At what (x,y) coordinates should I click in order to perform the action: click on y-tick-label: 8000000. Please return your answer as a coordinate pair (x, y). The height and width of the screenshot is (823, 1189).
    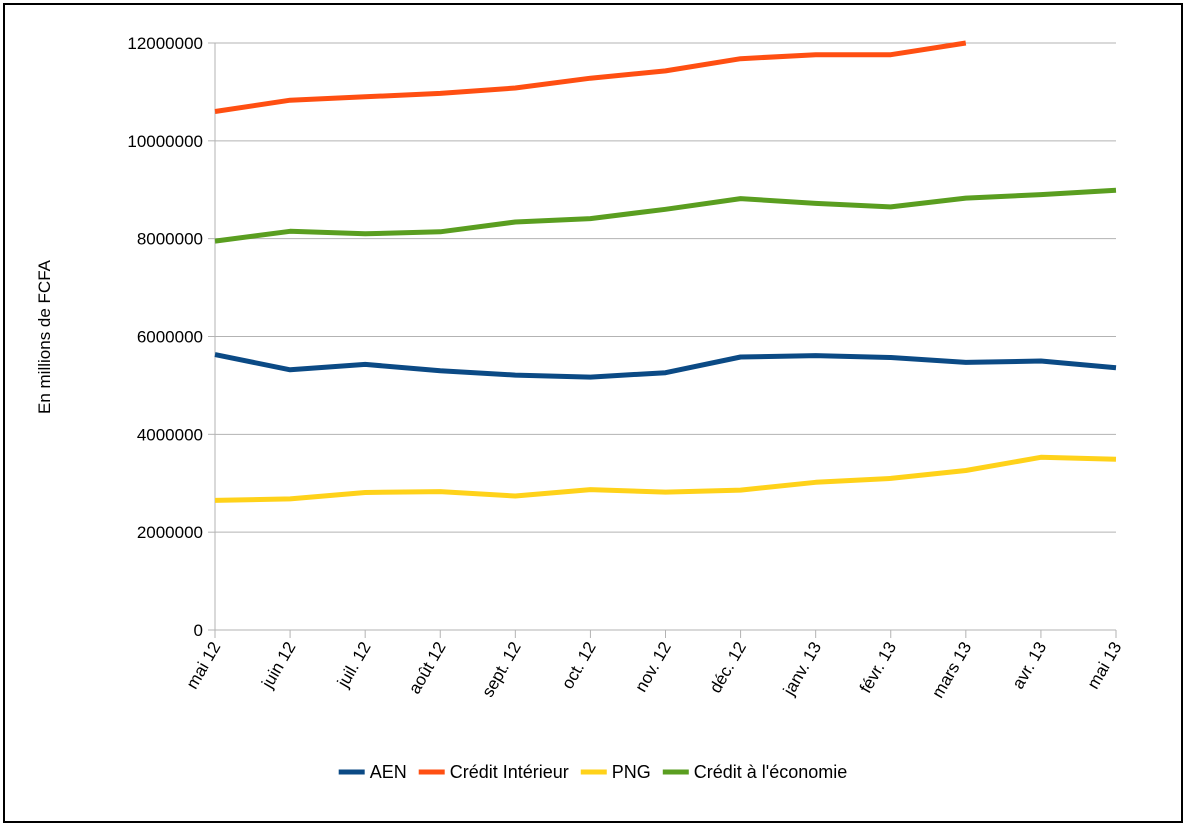
    Looking at the image, I should click on (170, 239).